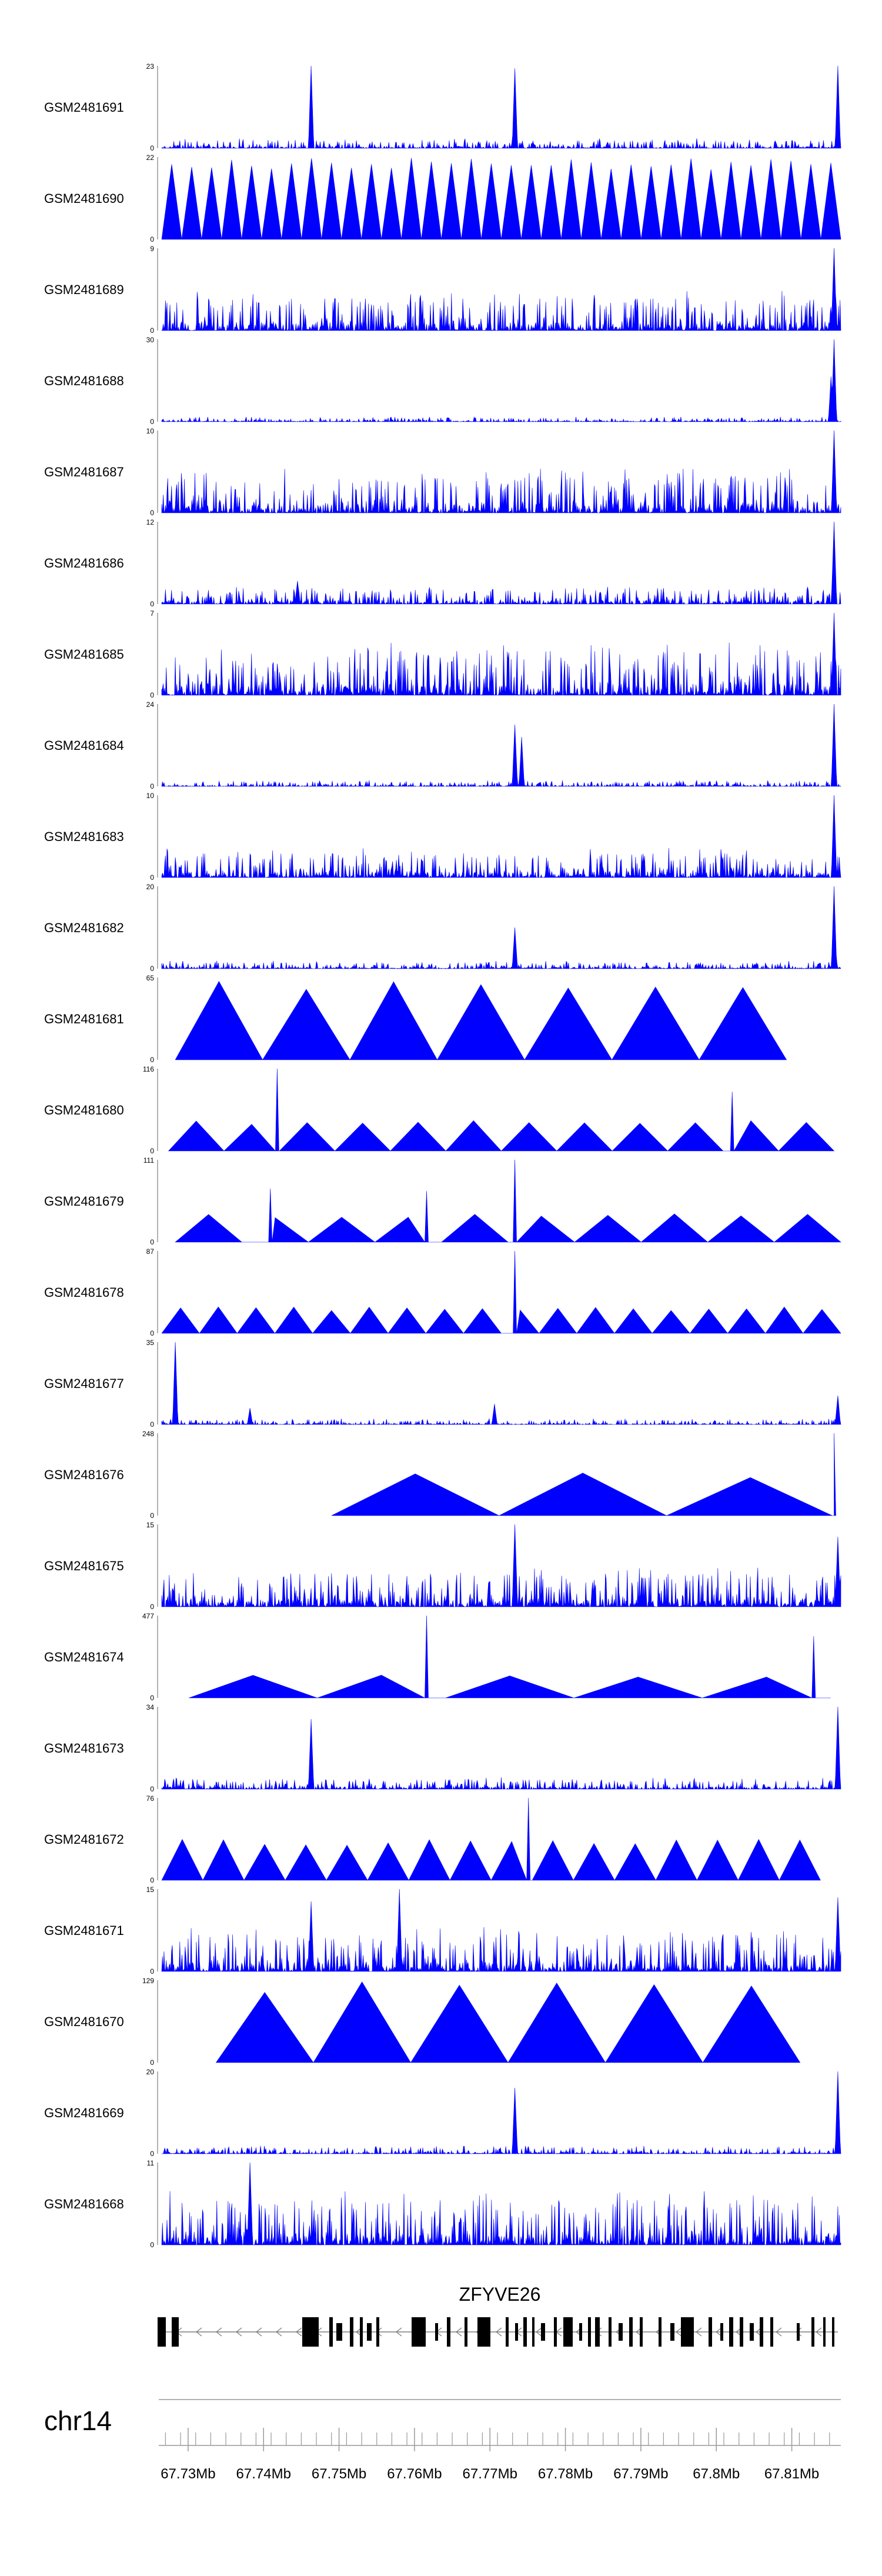  What do you see at coordinates (490, 2474) in the screenshot?
I see `axis-tick-label: 67.77Mb` at bounding box center [490, 2474].